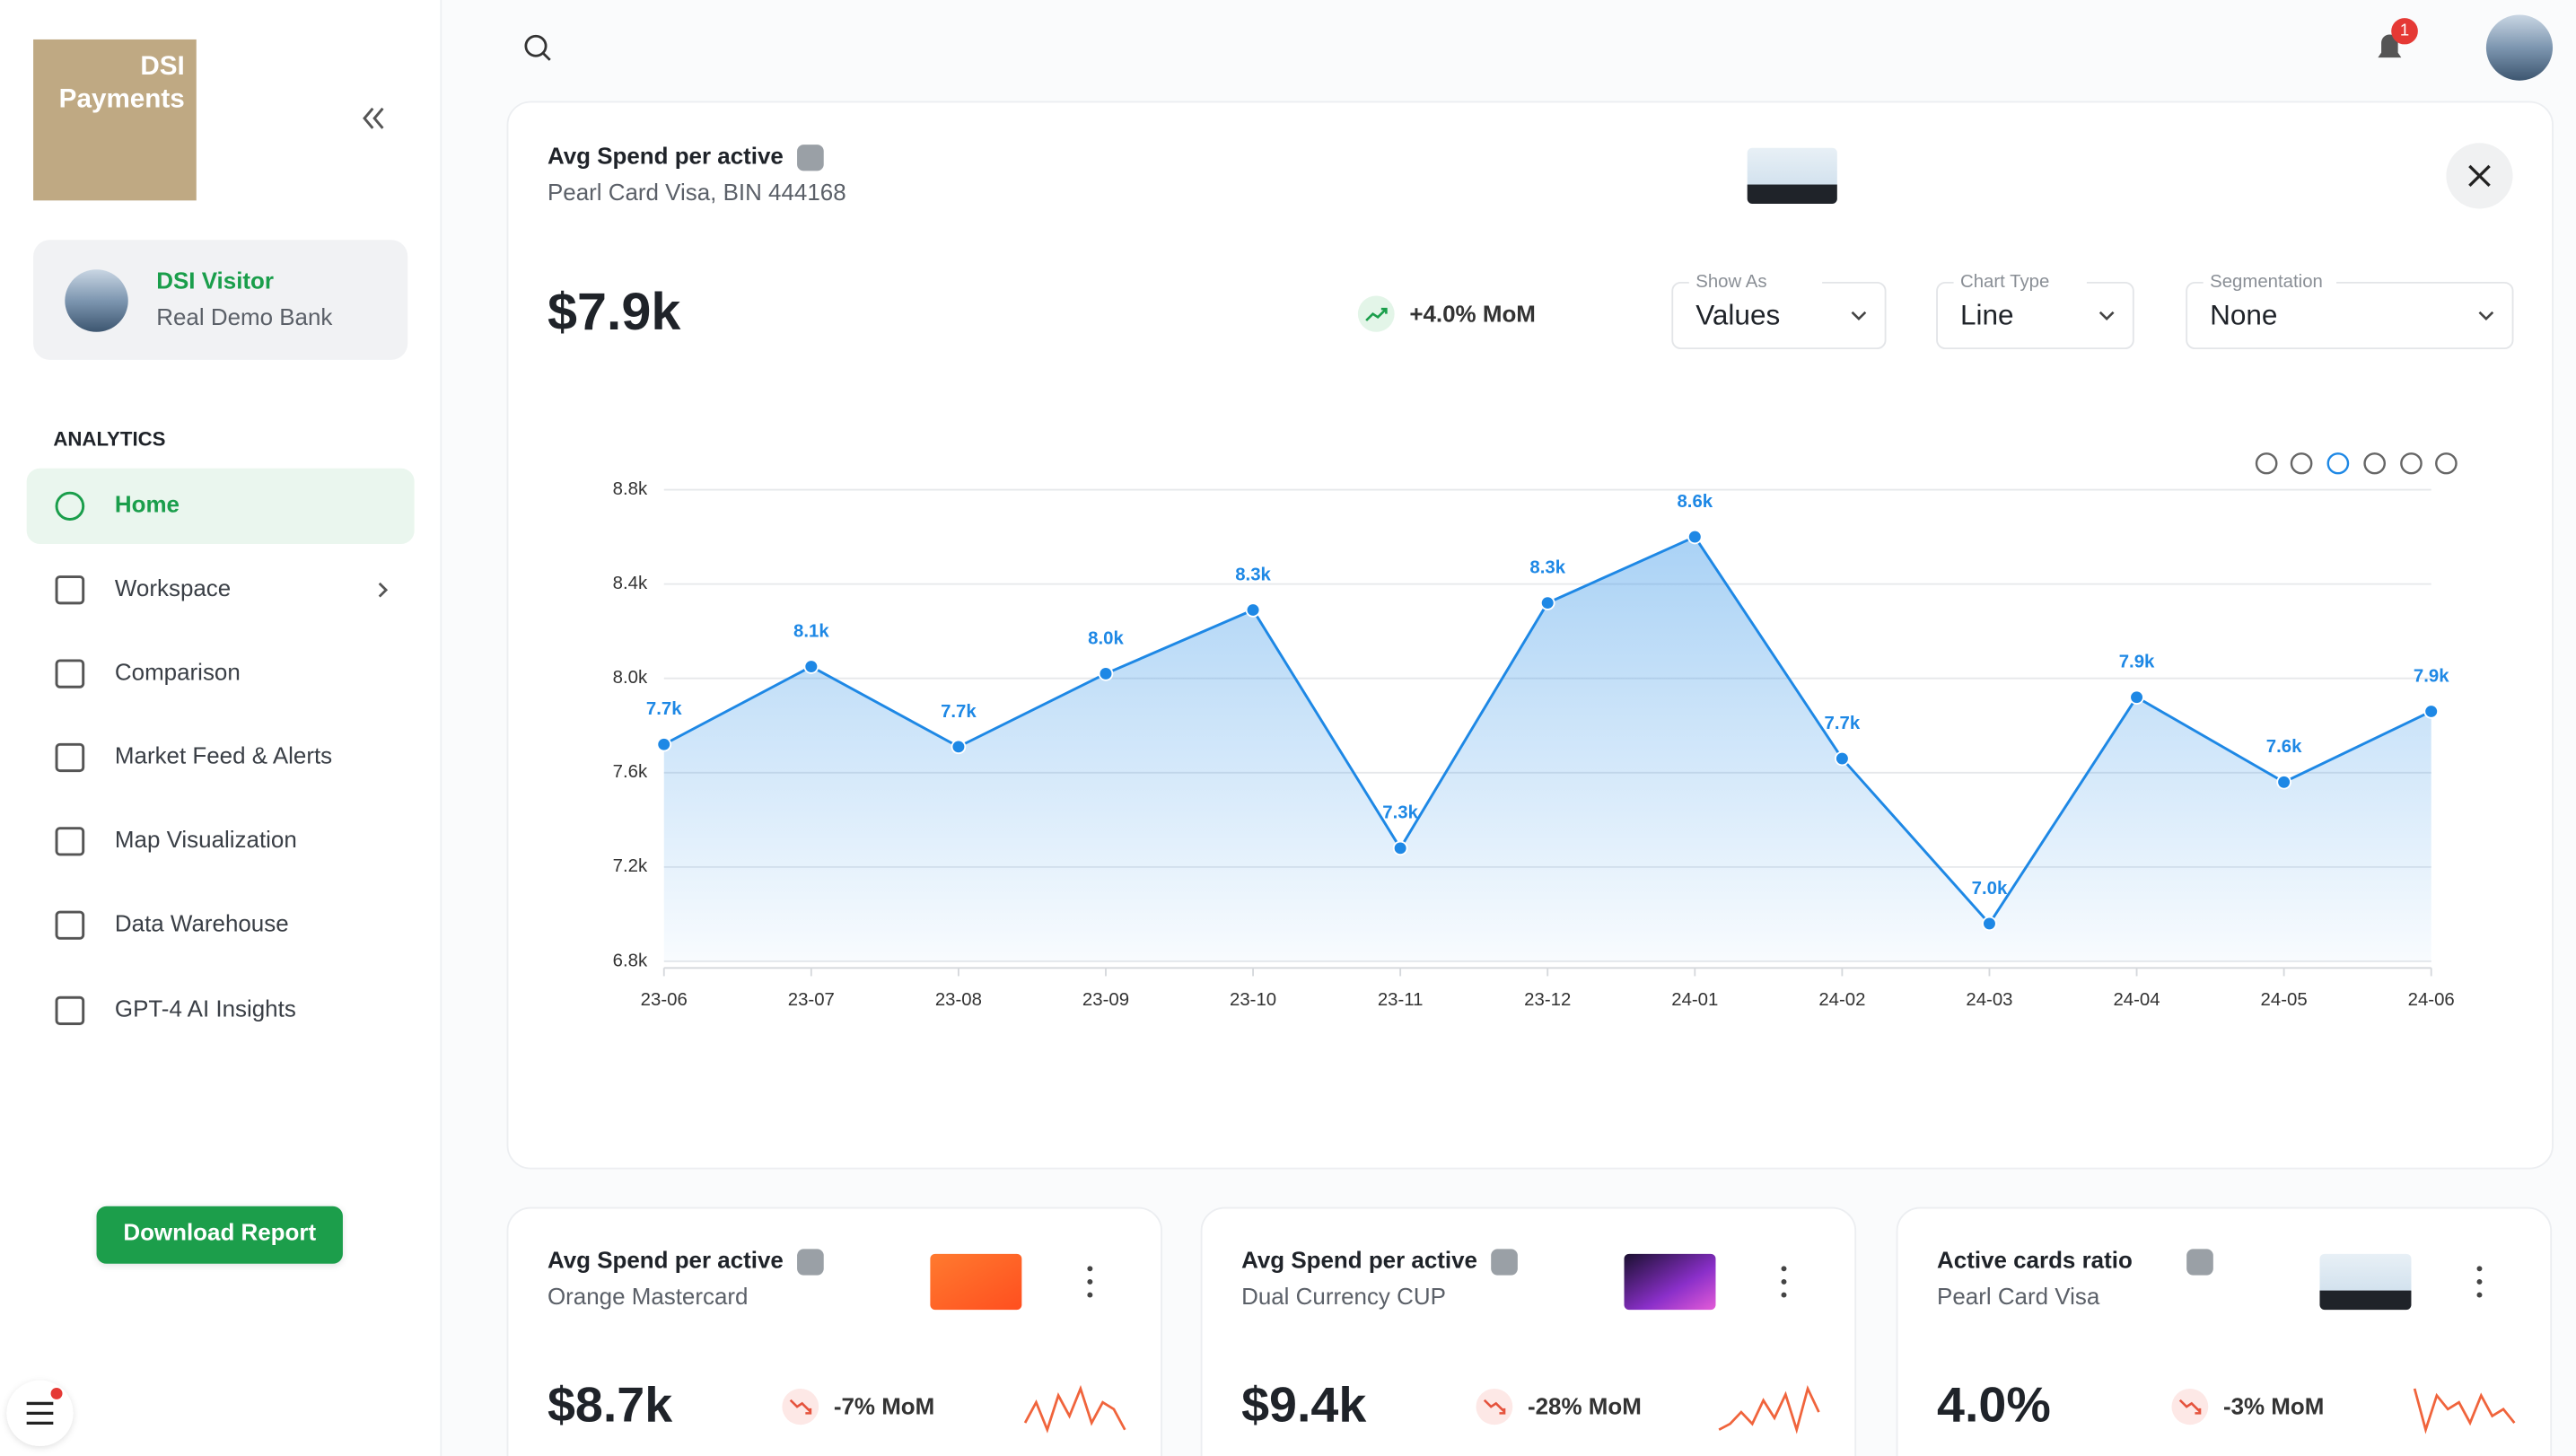  What do you see at coordinates (1472, 314) in the screenshot?
I see `kpi-change: +4.0% MoM` at bounding box center [1472, 314].